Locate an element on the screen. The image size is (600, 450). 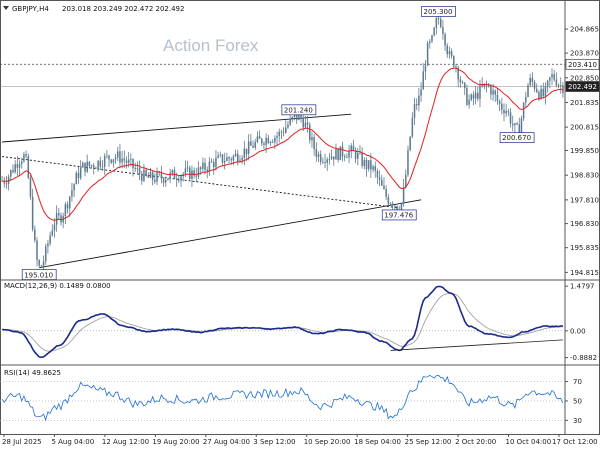
macd-tick-label: 0.00 is located at coordinates (578, 331).